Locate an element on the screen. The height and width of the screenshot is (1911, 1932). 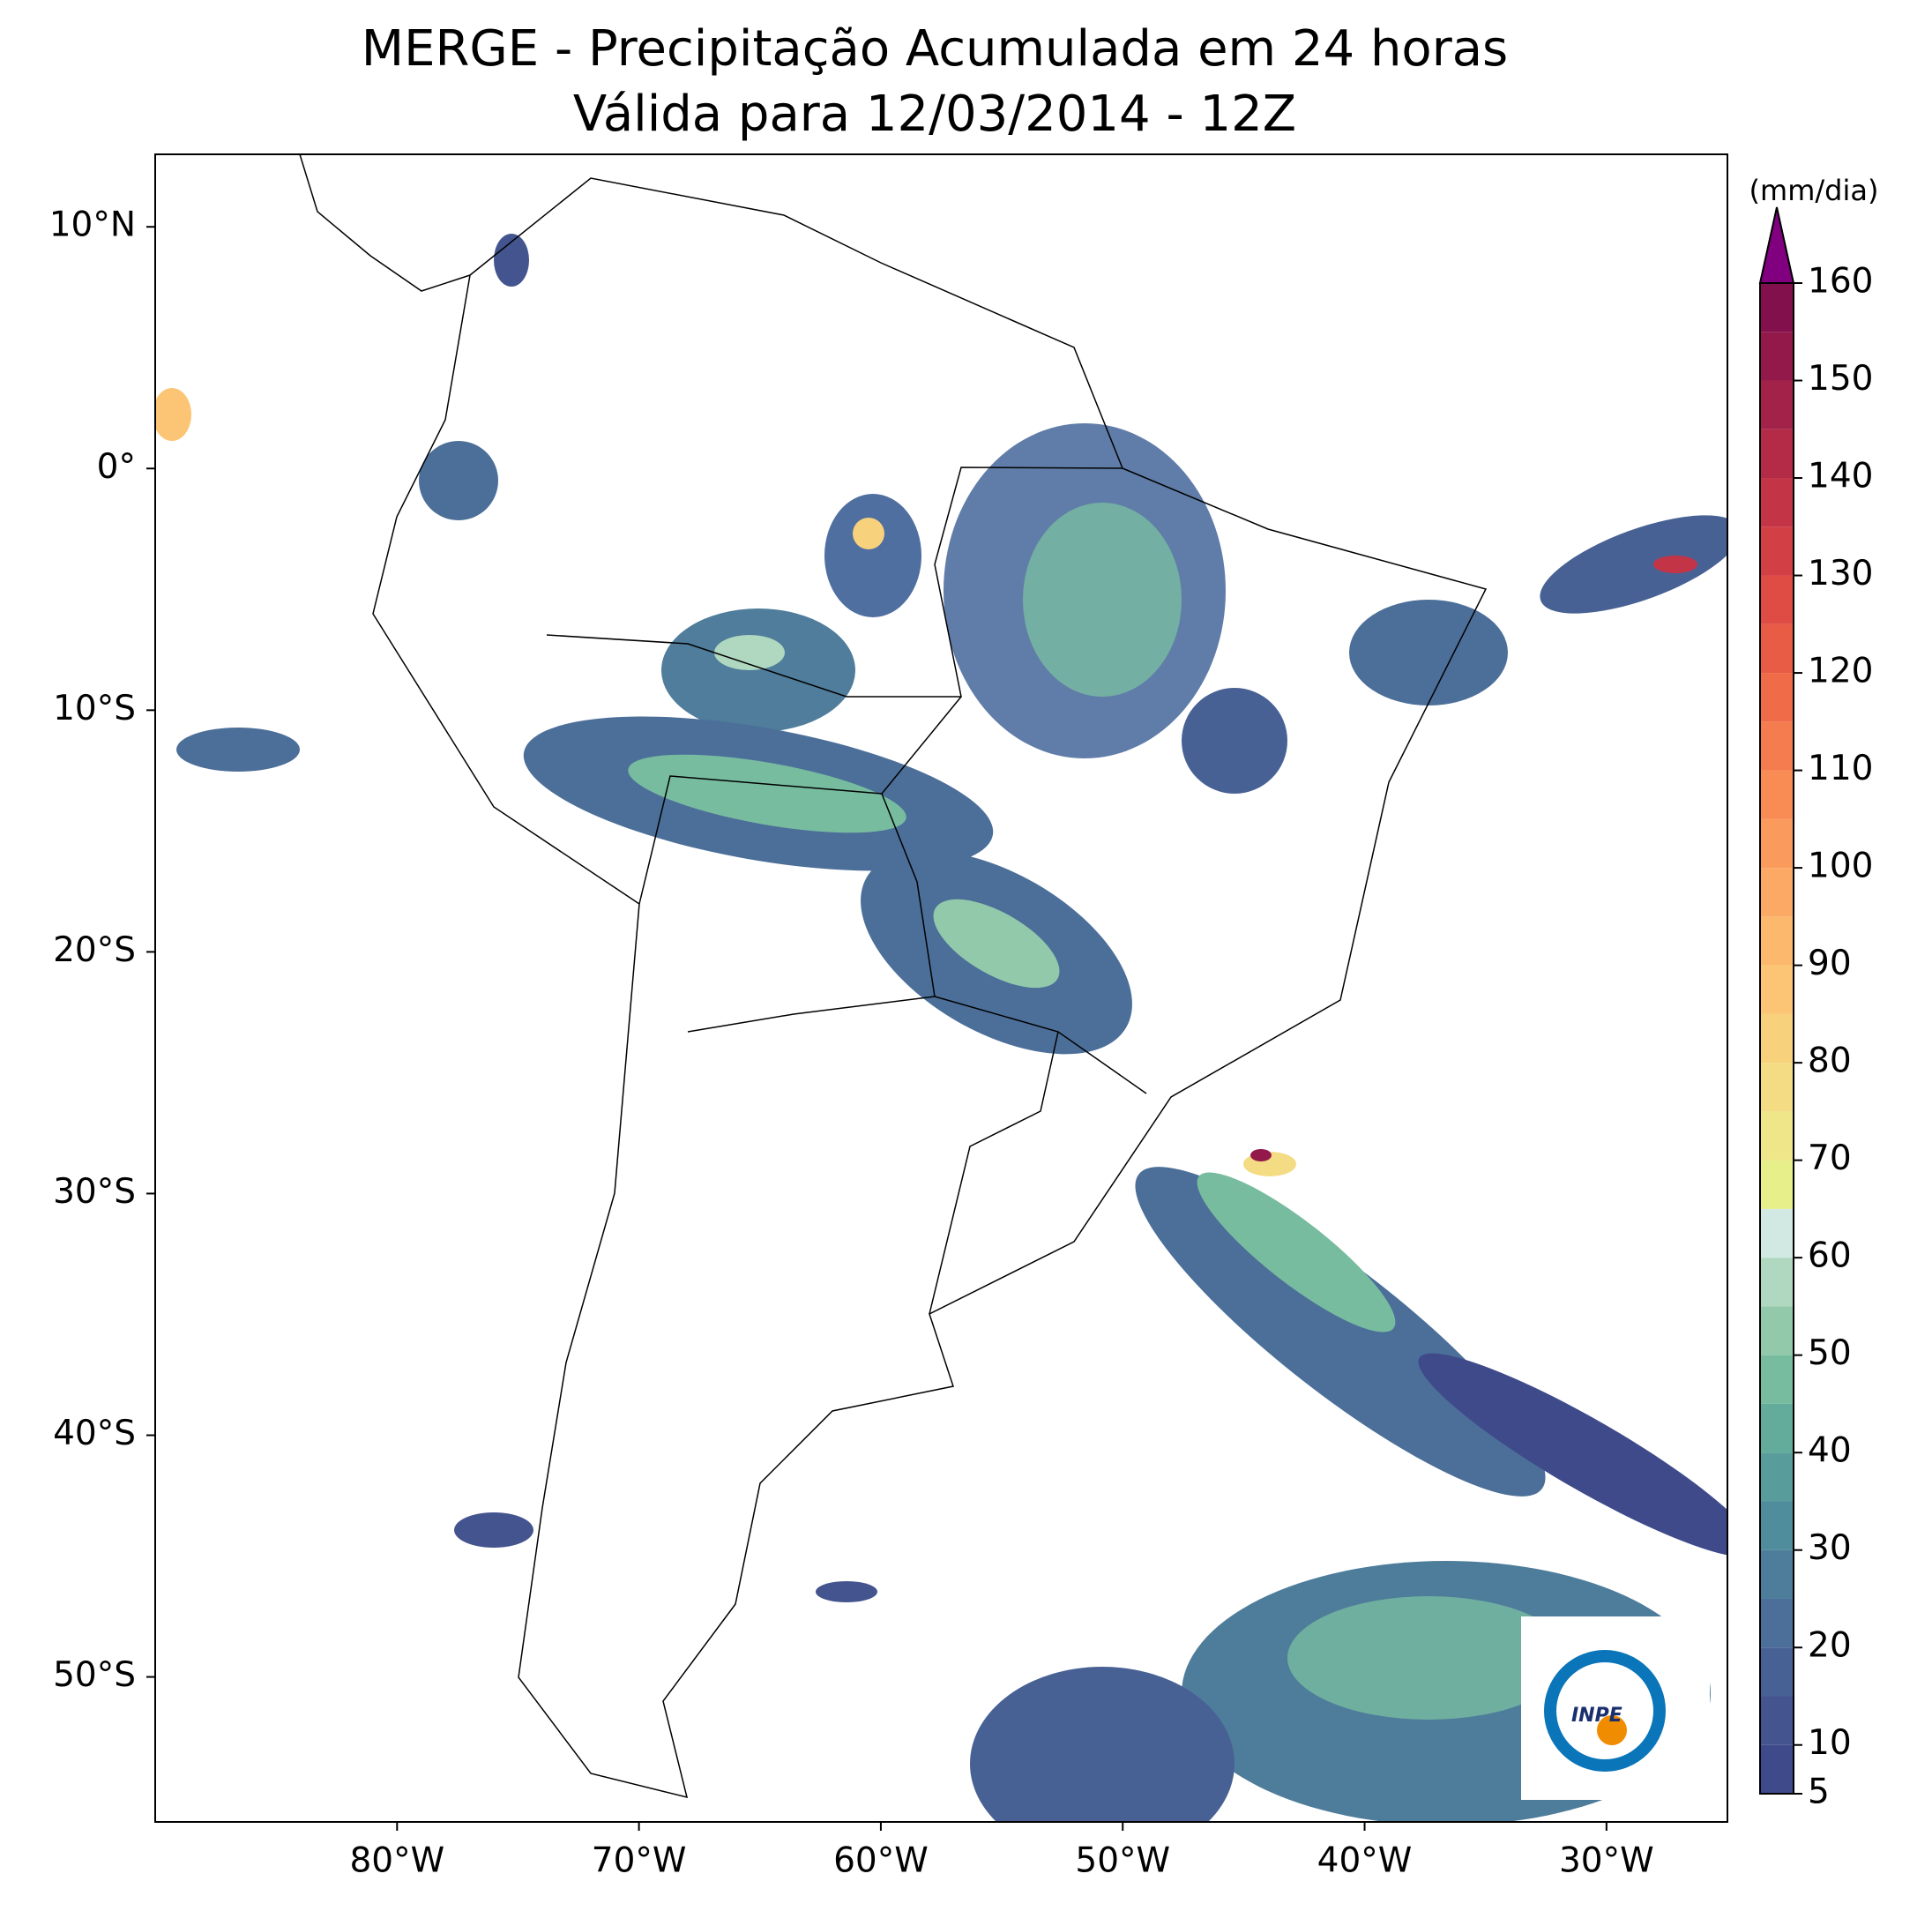
colorbar-frame is located at coordinates (1776, 1038).